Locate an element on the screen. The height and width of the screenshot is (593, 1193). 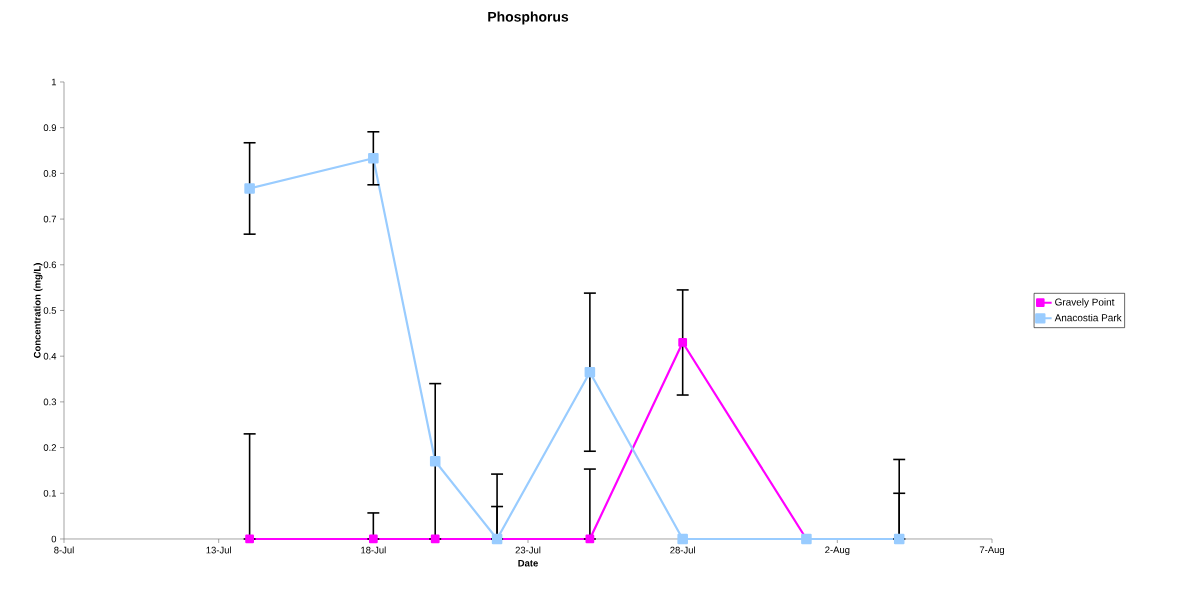
y-tick-label: 0.9 is located at coordinates (50, 128).